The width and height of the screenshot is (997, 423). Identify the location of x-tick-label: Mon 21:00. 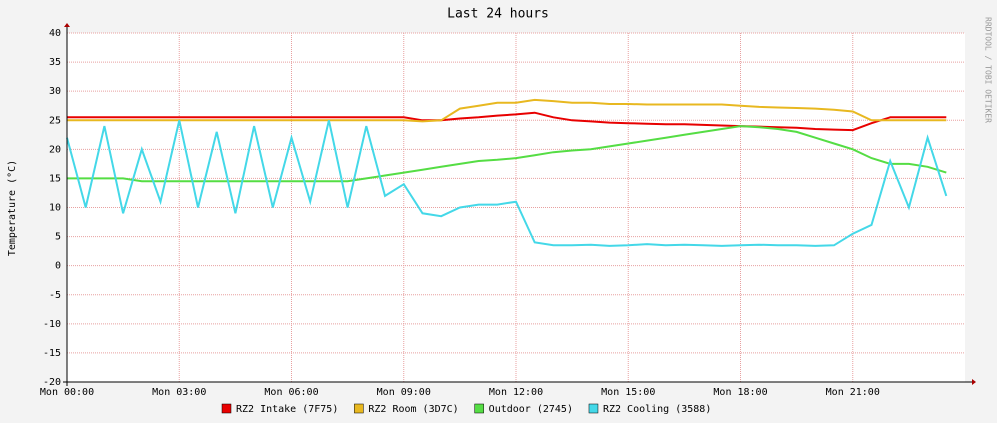
(853, 392).